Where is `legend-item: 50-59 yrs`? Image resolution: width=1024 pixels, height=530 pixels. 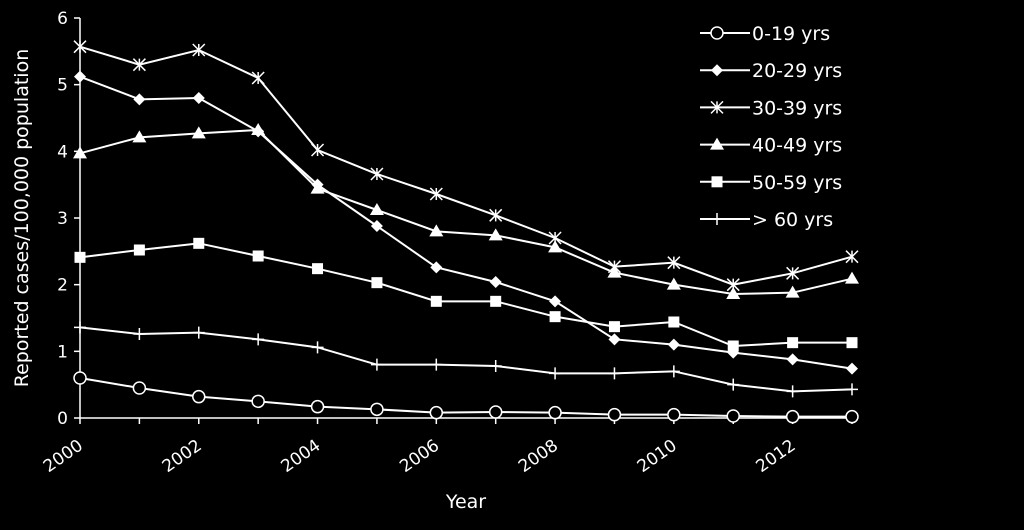 legend-item: 50-59 yrs is located at coordinates (771, 183).